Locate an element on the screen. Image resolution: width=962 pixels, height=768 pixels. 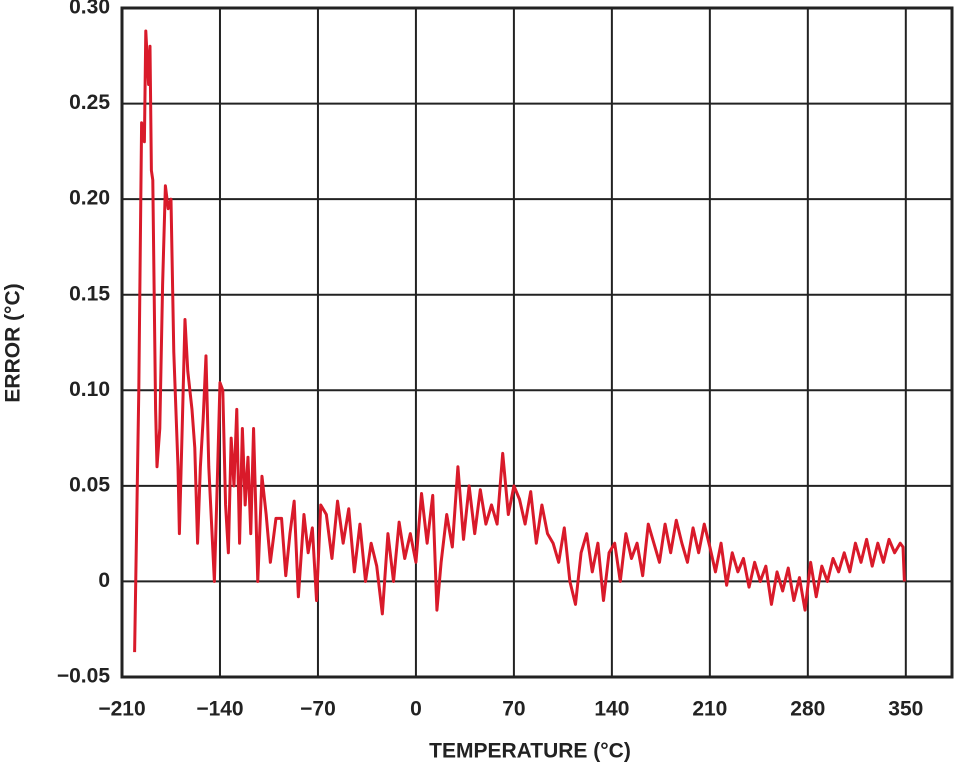
x-tick-label: 350 is located at coordinates (905, 709).